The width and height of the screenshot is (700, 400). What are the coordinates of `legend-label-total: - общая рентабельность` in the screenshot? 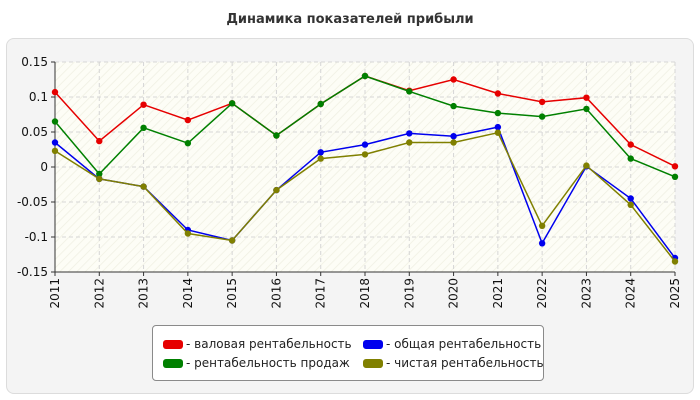 It's located at (464, 344).